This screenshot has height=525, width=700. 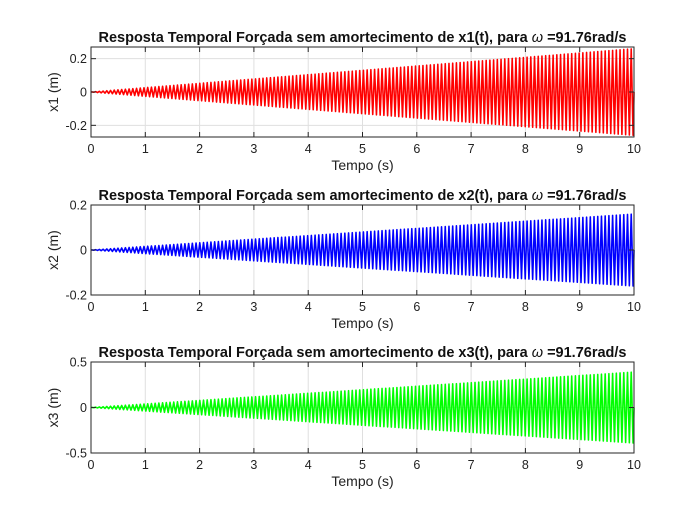 What do you see at coordinates (76, 454) in the screenshot?
I see `y-tick-label: -0.5` at bounding box center [76, 454].